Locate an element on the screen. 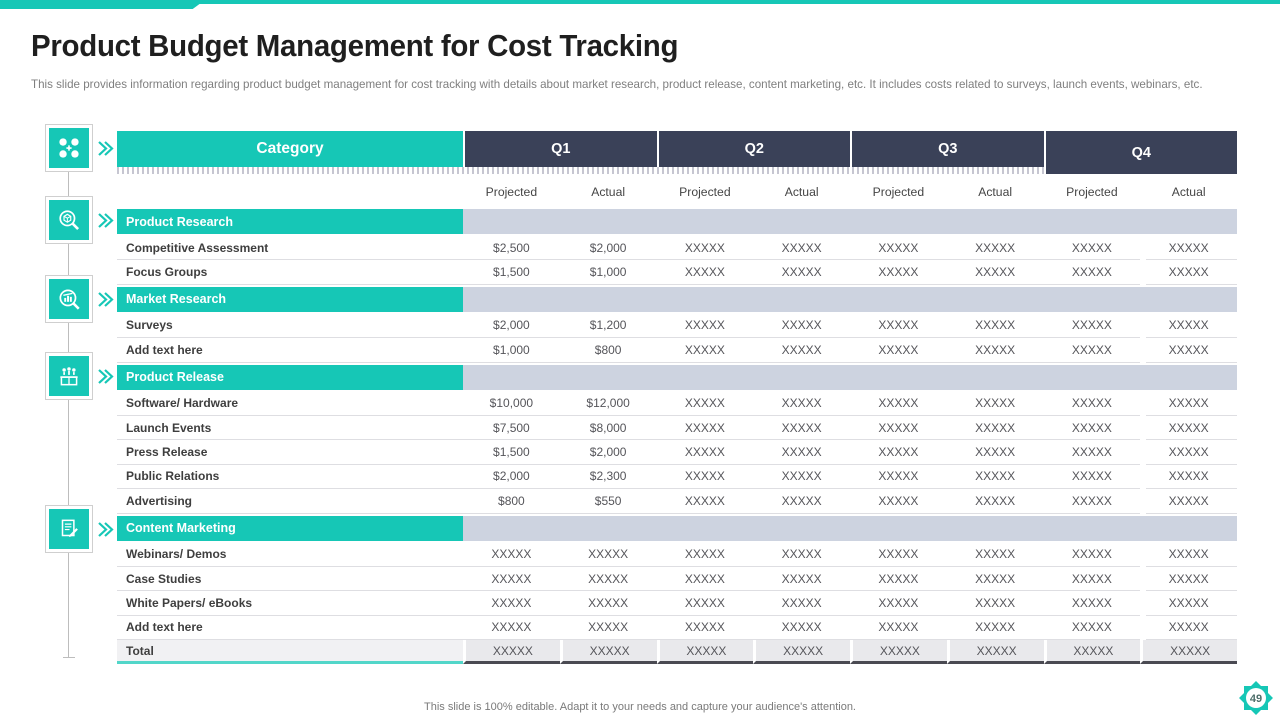 The image size is (1280, 720). category-header: Category is located at coordinates (290, 149).